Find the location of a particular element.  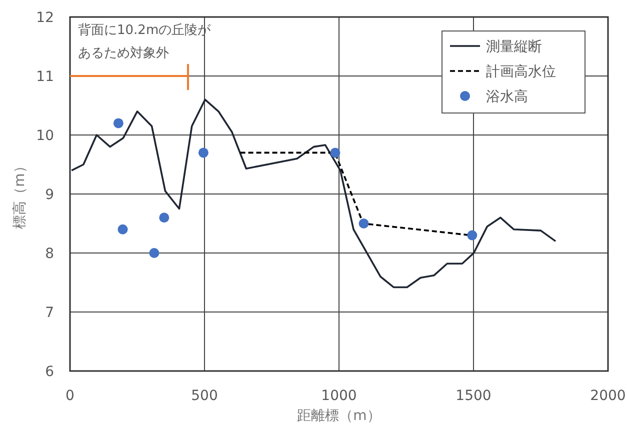

y-tick-label: 9 is located at coordinates (49, 195).